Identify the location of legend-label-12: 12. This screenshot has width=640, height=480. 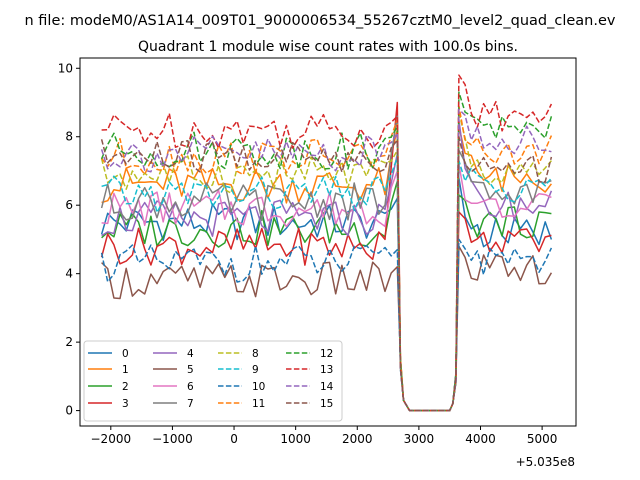
(326, 354).